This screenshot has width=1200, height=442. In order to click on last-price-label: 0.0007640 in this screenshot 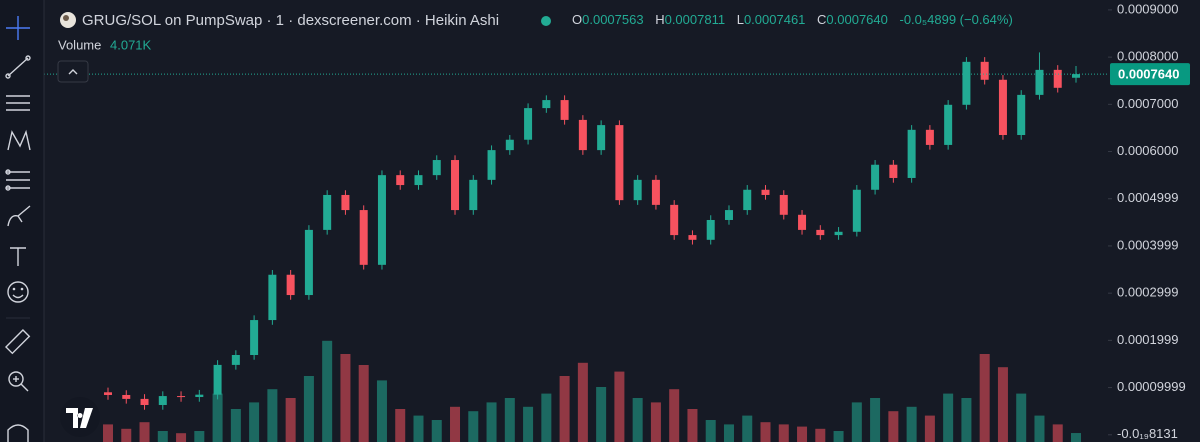, I will do `click(1148, 74)`.